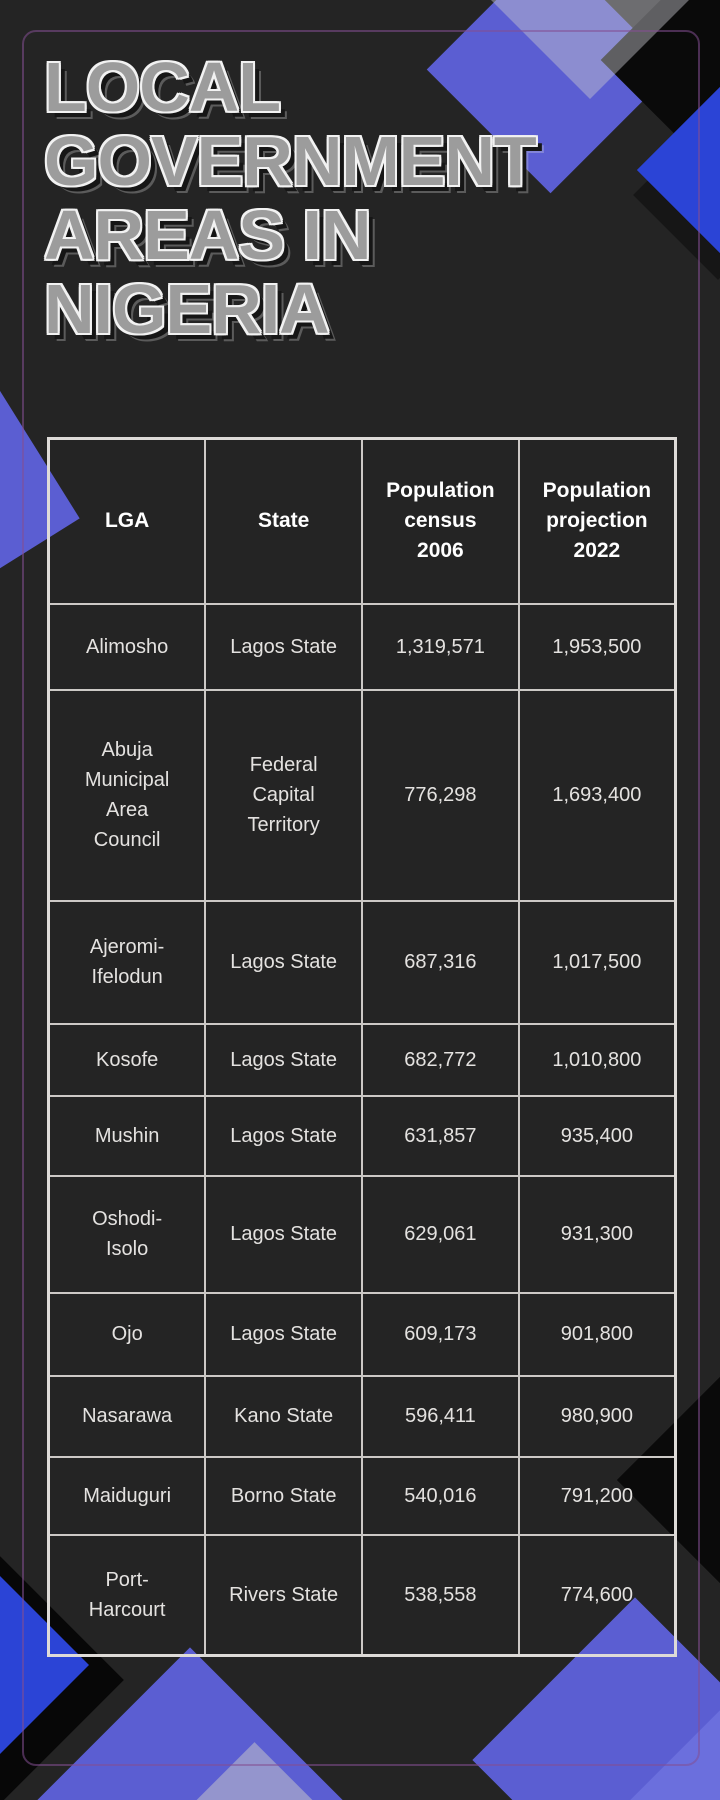 The width and height of the screenshot is (720, 1800). I want to click on cell-census: 596,411, so click(440, 1416).